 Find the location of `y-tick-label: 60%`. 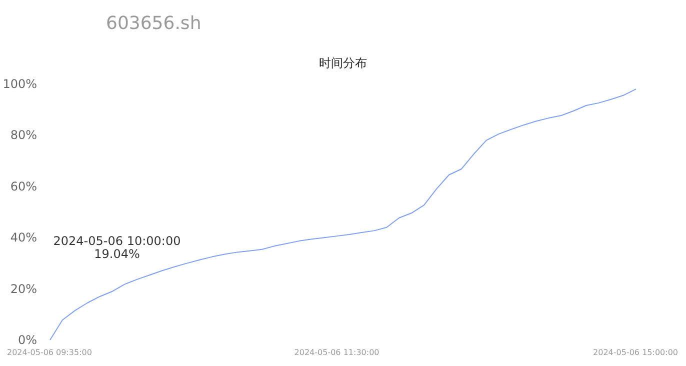

y-tick-label: 60% is located at coordinates (23, 186).